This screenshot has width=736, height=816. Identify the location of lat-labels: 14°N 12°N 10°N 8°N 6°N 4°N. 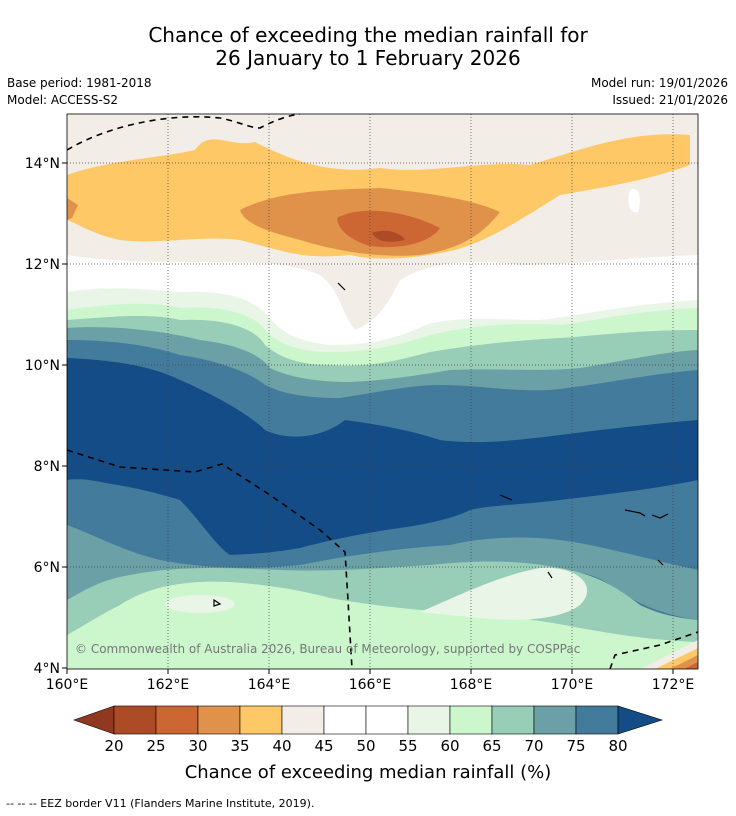
(42, 416).